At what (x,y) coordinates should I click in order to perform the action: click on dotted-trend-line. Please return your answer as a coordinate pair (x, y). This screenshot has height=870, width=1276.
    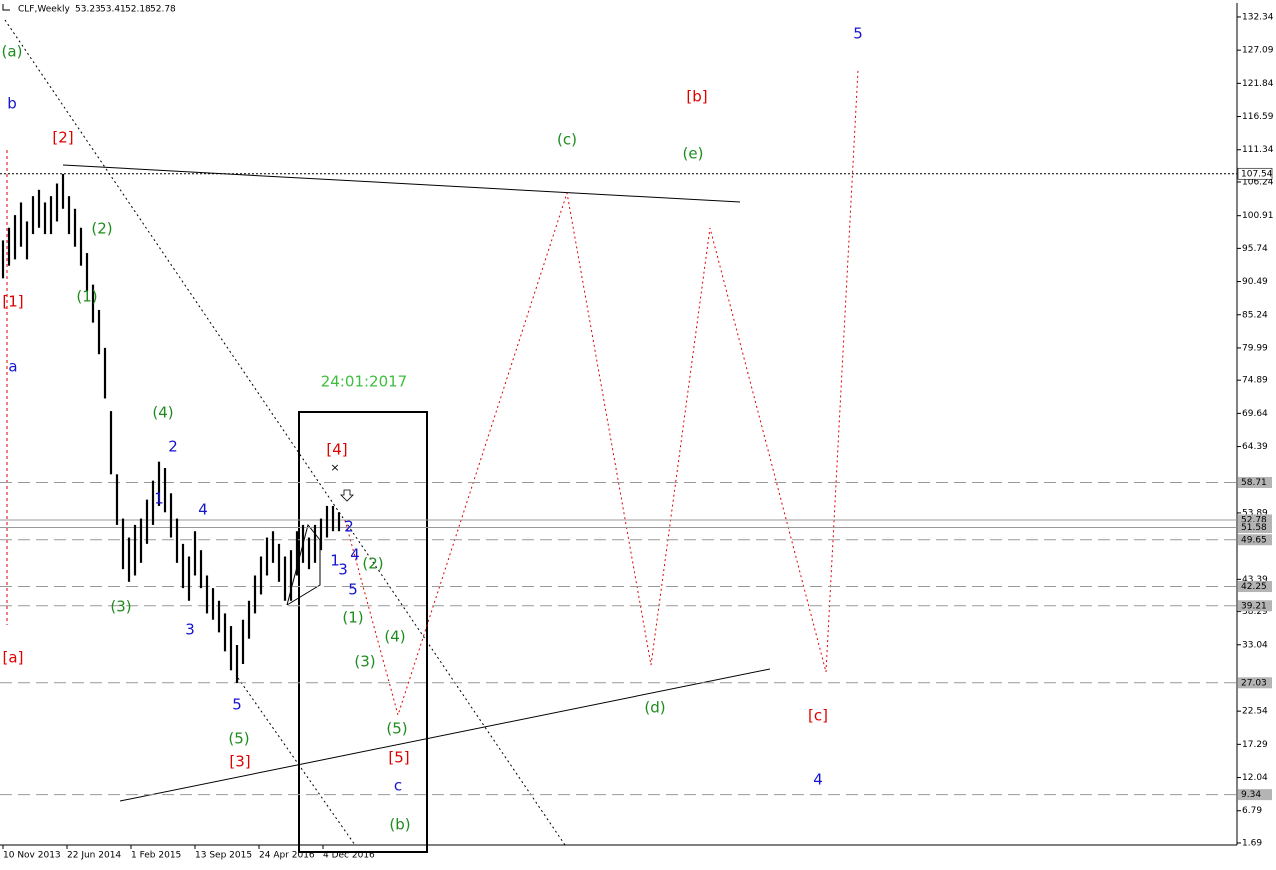
    Looking at the image, I should click on (296, 761).